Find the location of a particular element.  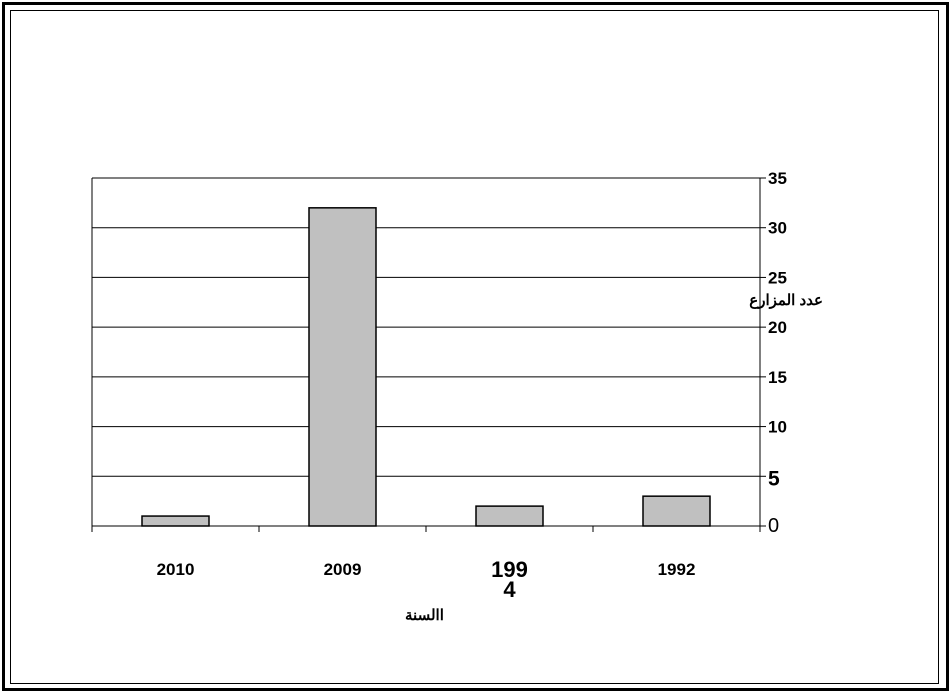

y-tick-label: 5 is located at coordinates (774, 478).